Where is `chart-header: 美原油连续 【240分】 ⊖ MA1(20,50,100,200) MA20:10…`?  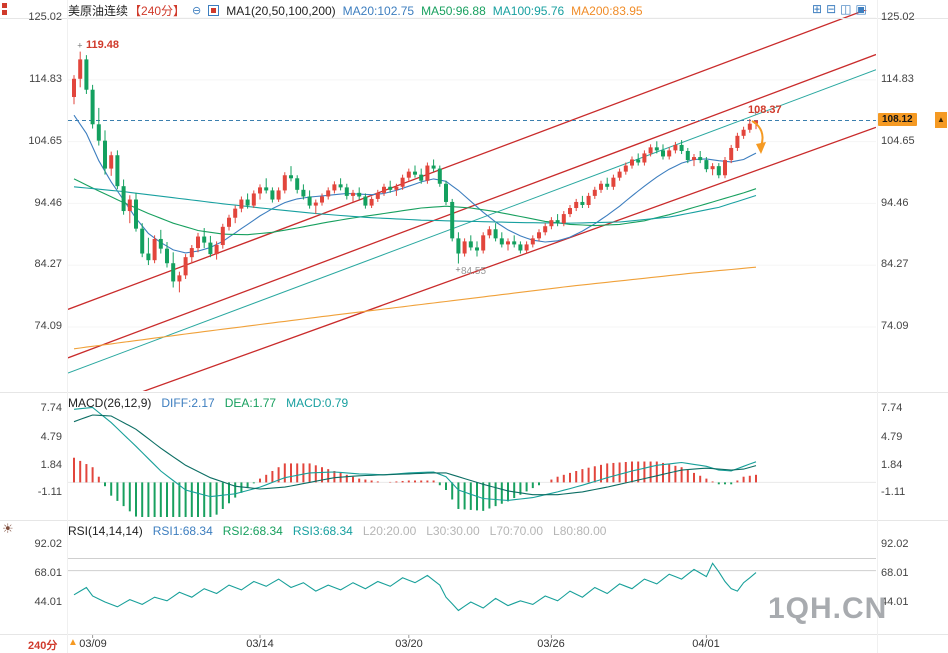 chart-header: 美原油连续 【240分】 ⊖ MA1(20,50,100,200) MA20:10… is located at coordinates (355, 10).